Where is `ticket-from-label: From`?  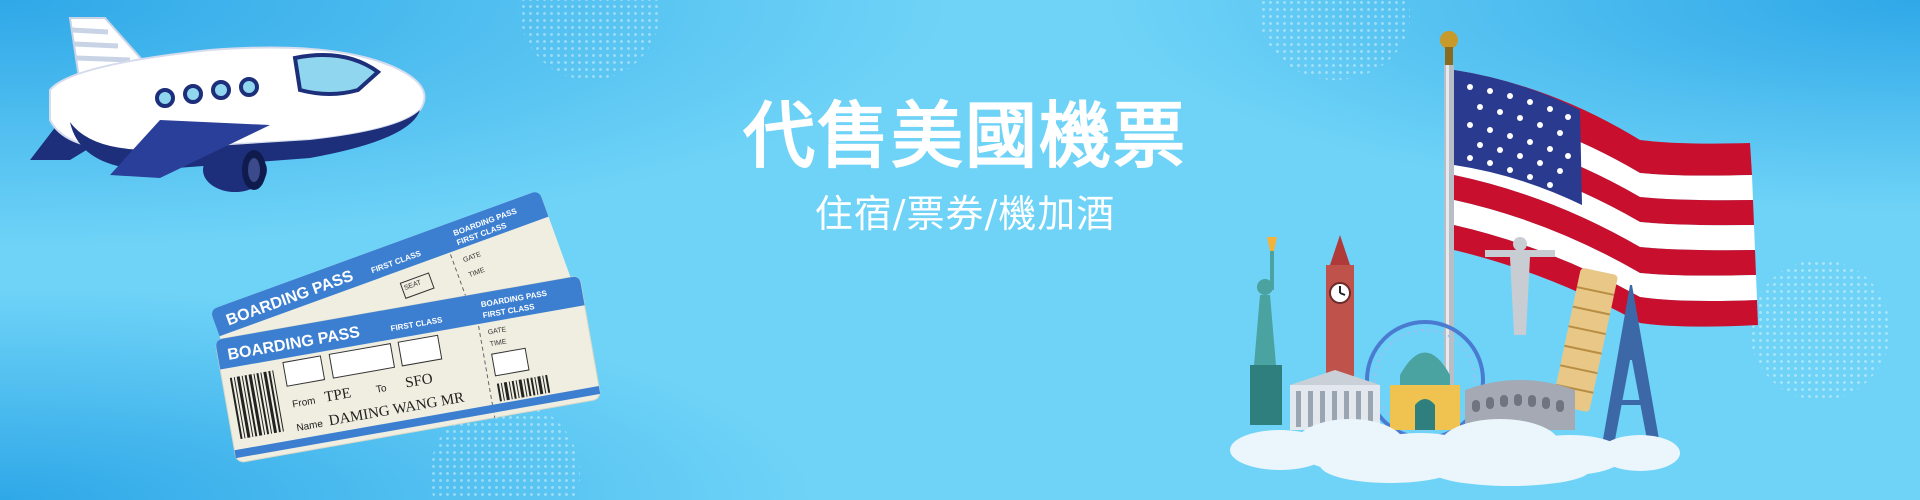 ticket-from-label: From is located at coordinates (304, 403).